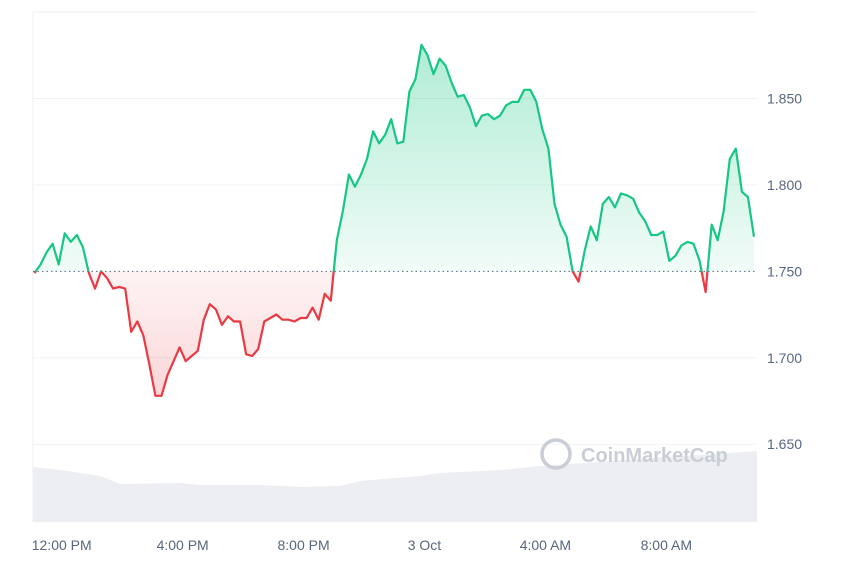 The image size is (850, 572). I want to click on y-tick-label: 1.800, so click(784, 185).